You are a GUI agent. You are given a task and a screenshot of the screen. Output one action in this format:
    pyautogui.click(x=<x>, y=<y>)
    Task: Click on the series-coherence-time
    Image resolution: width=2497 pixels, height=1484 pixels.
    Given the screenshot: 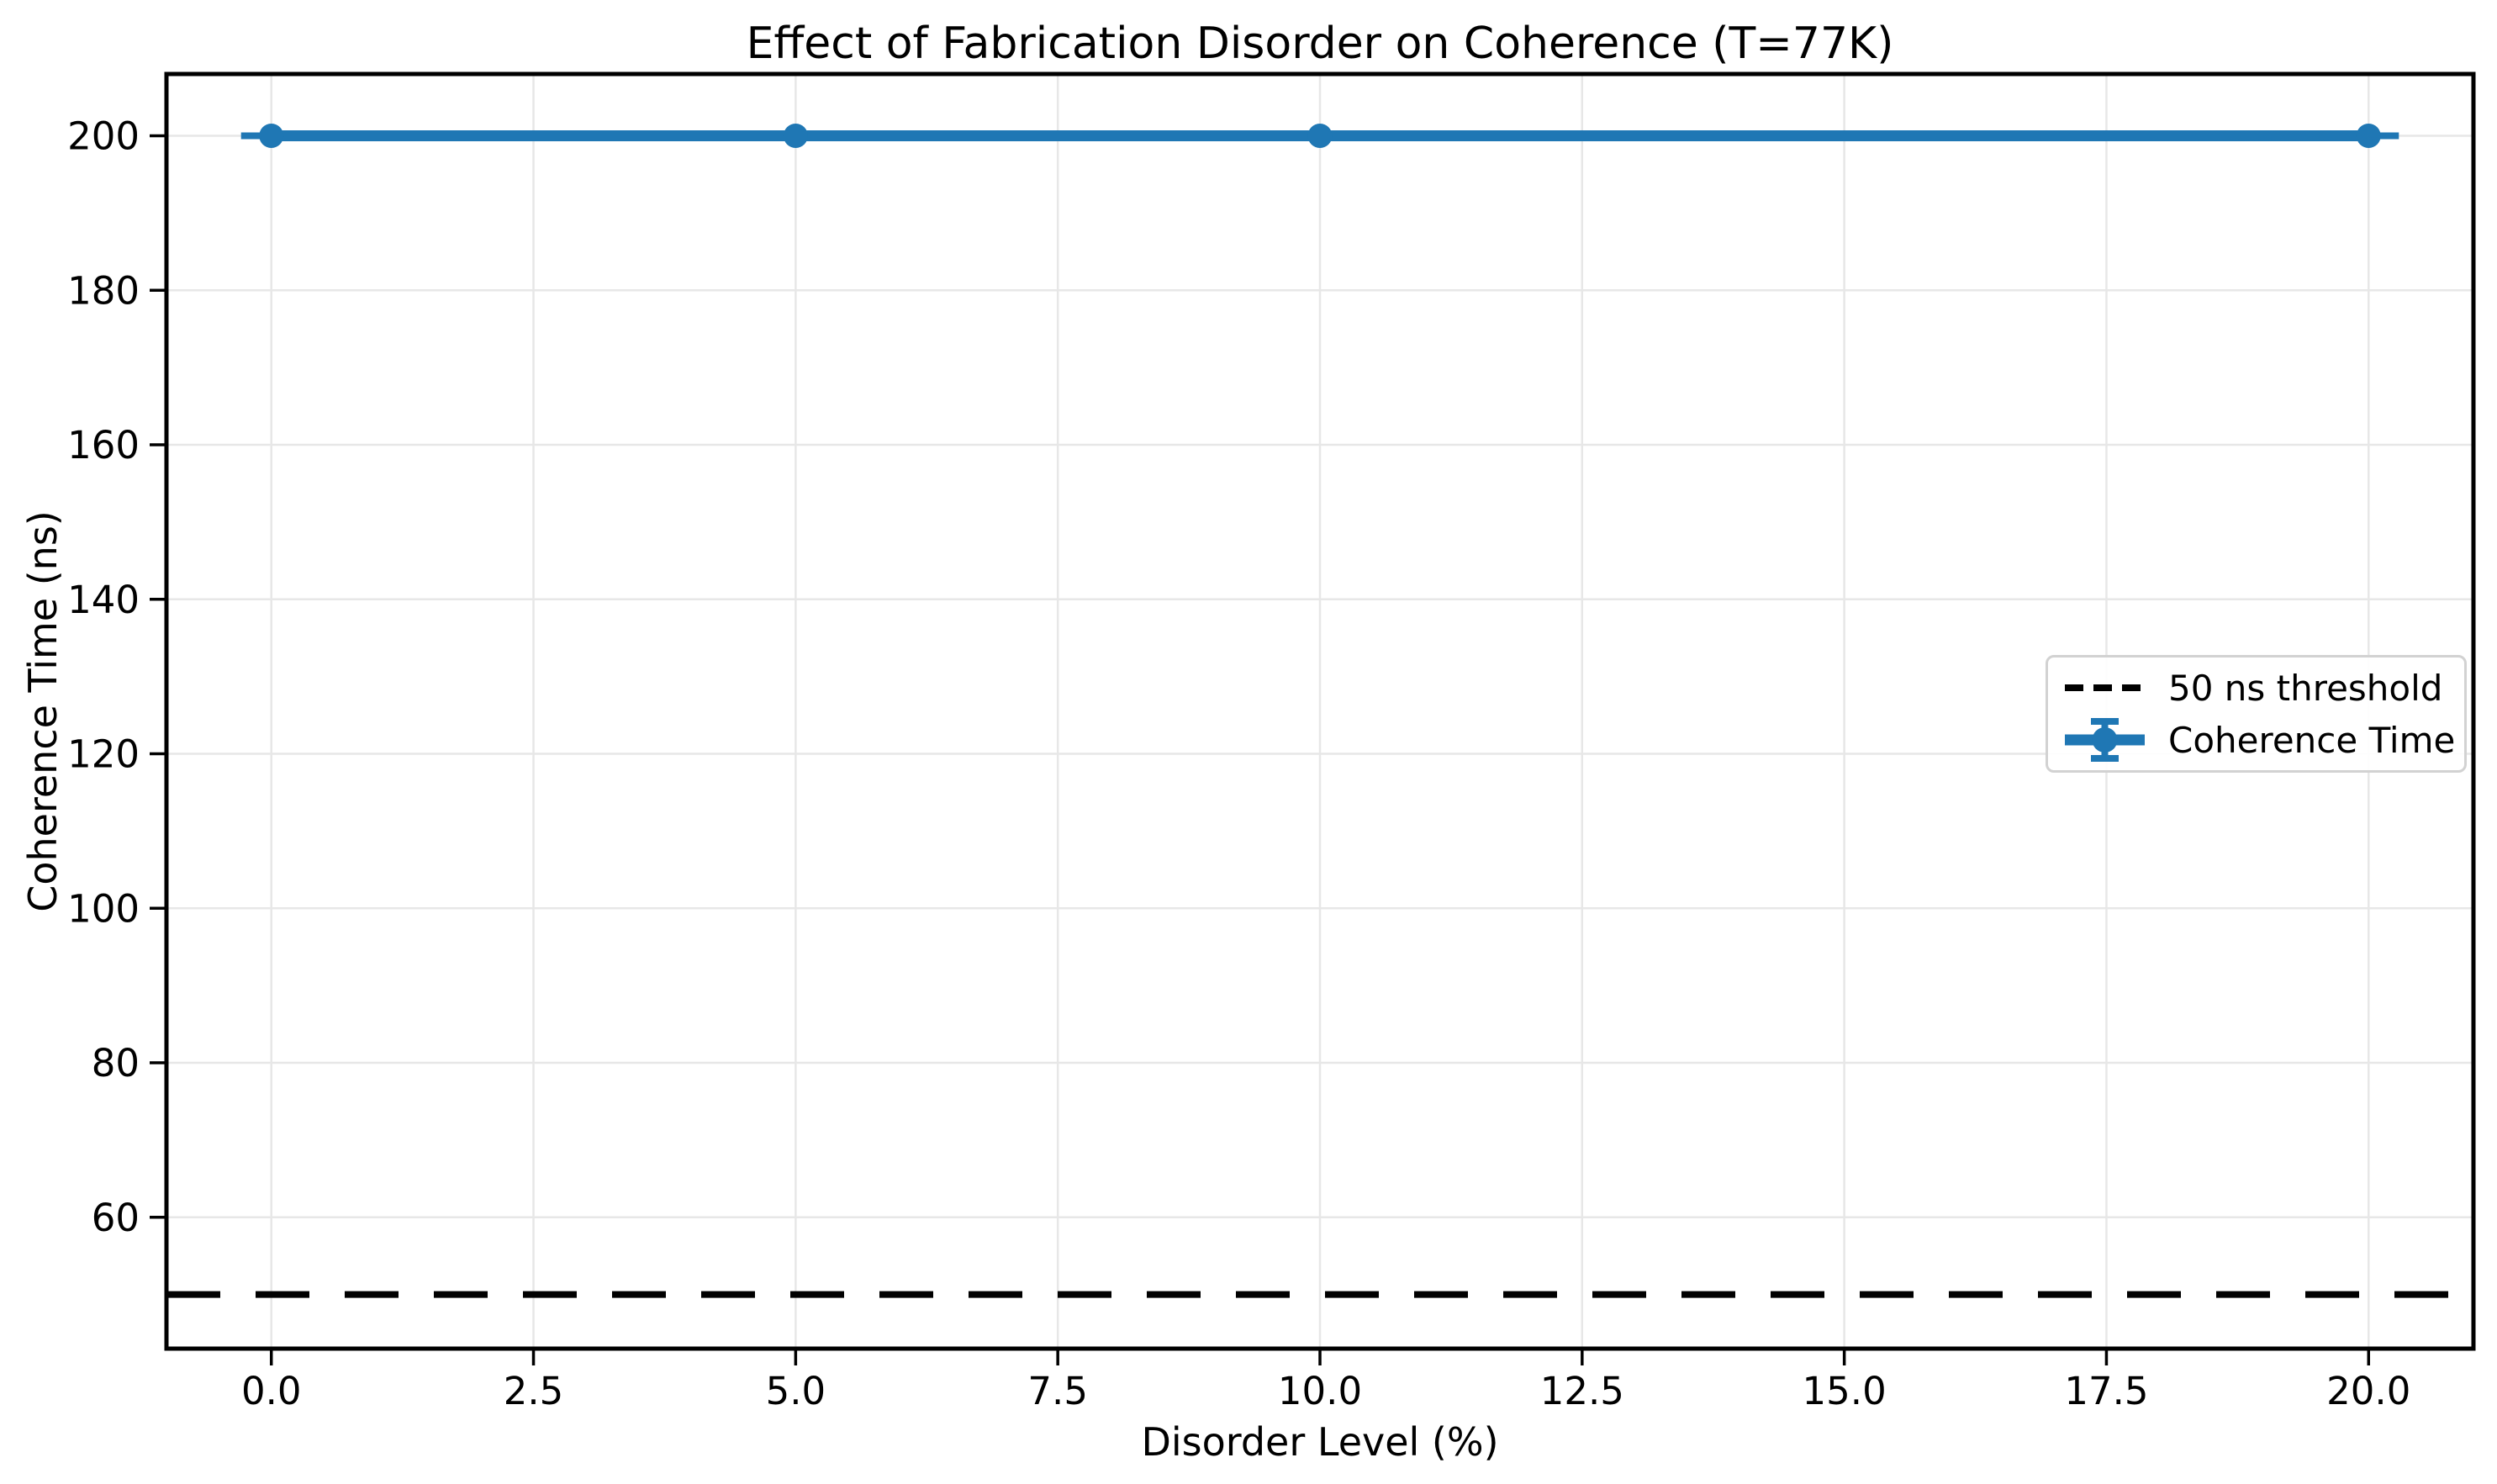 What is the action you would take?
    pyautogui.click(x=1319, y=136)
    